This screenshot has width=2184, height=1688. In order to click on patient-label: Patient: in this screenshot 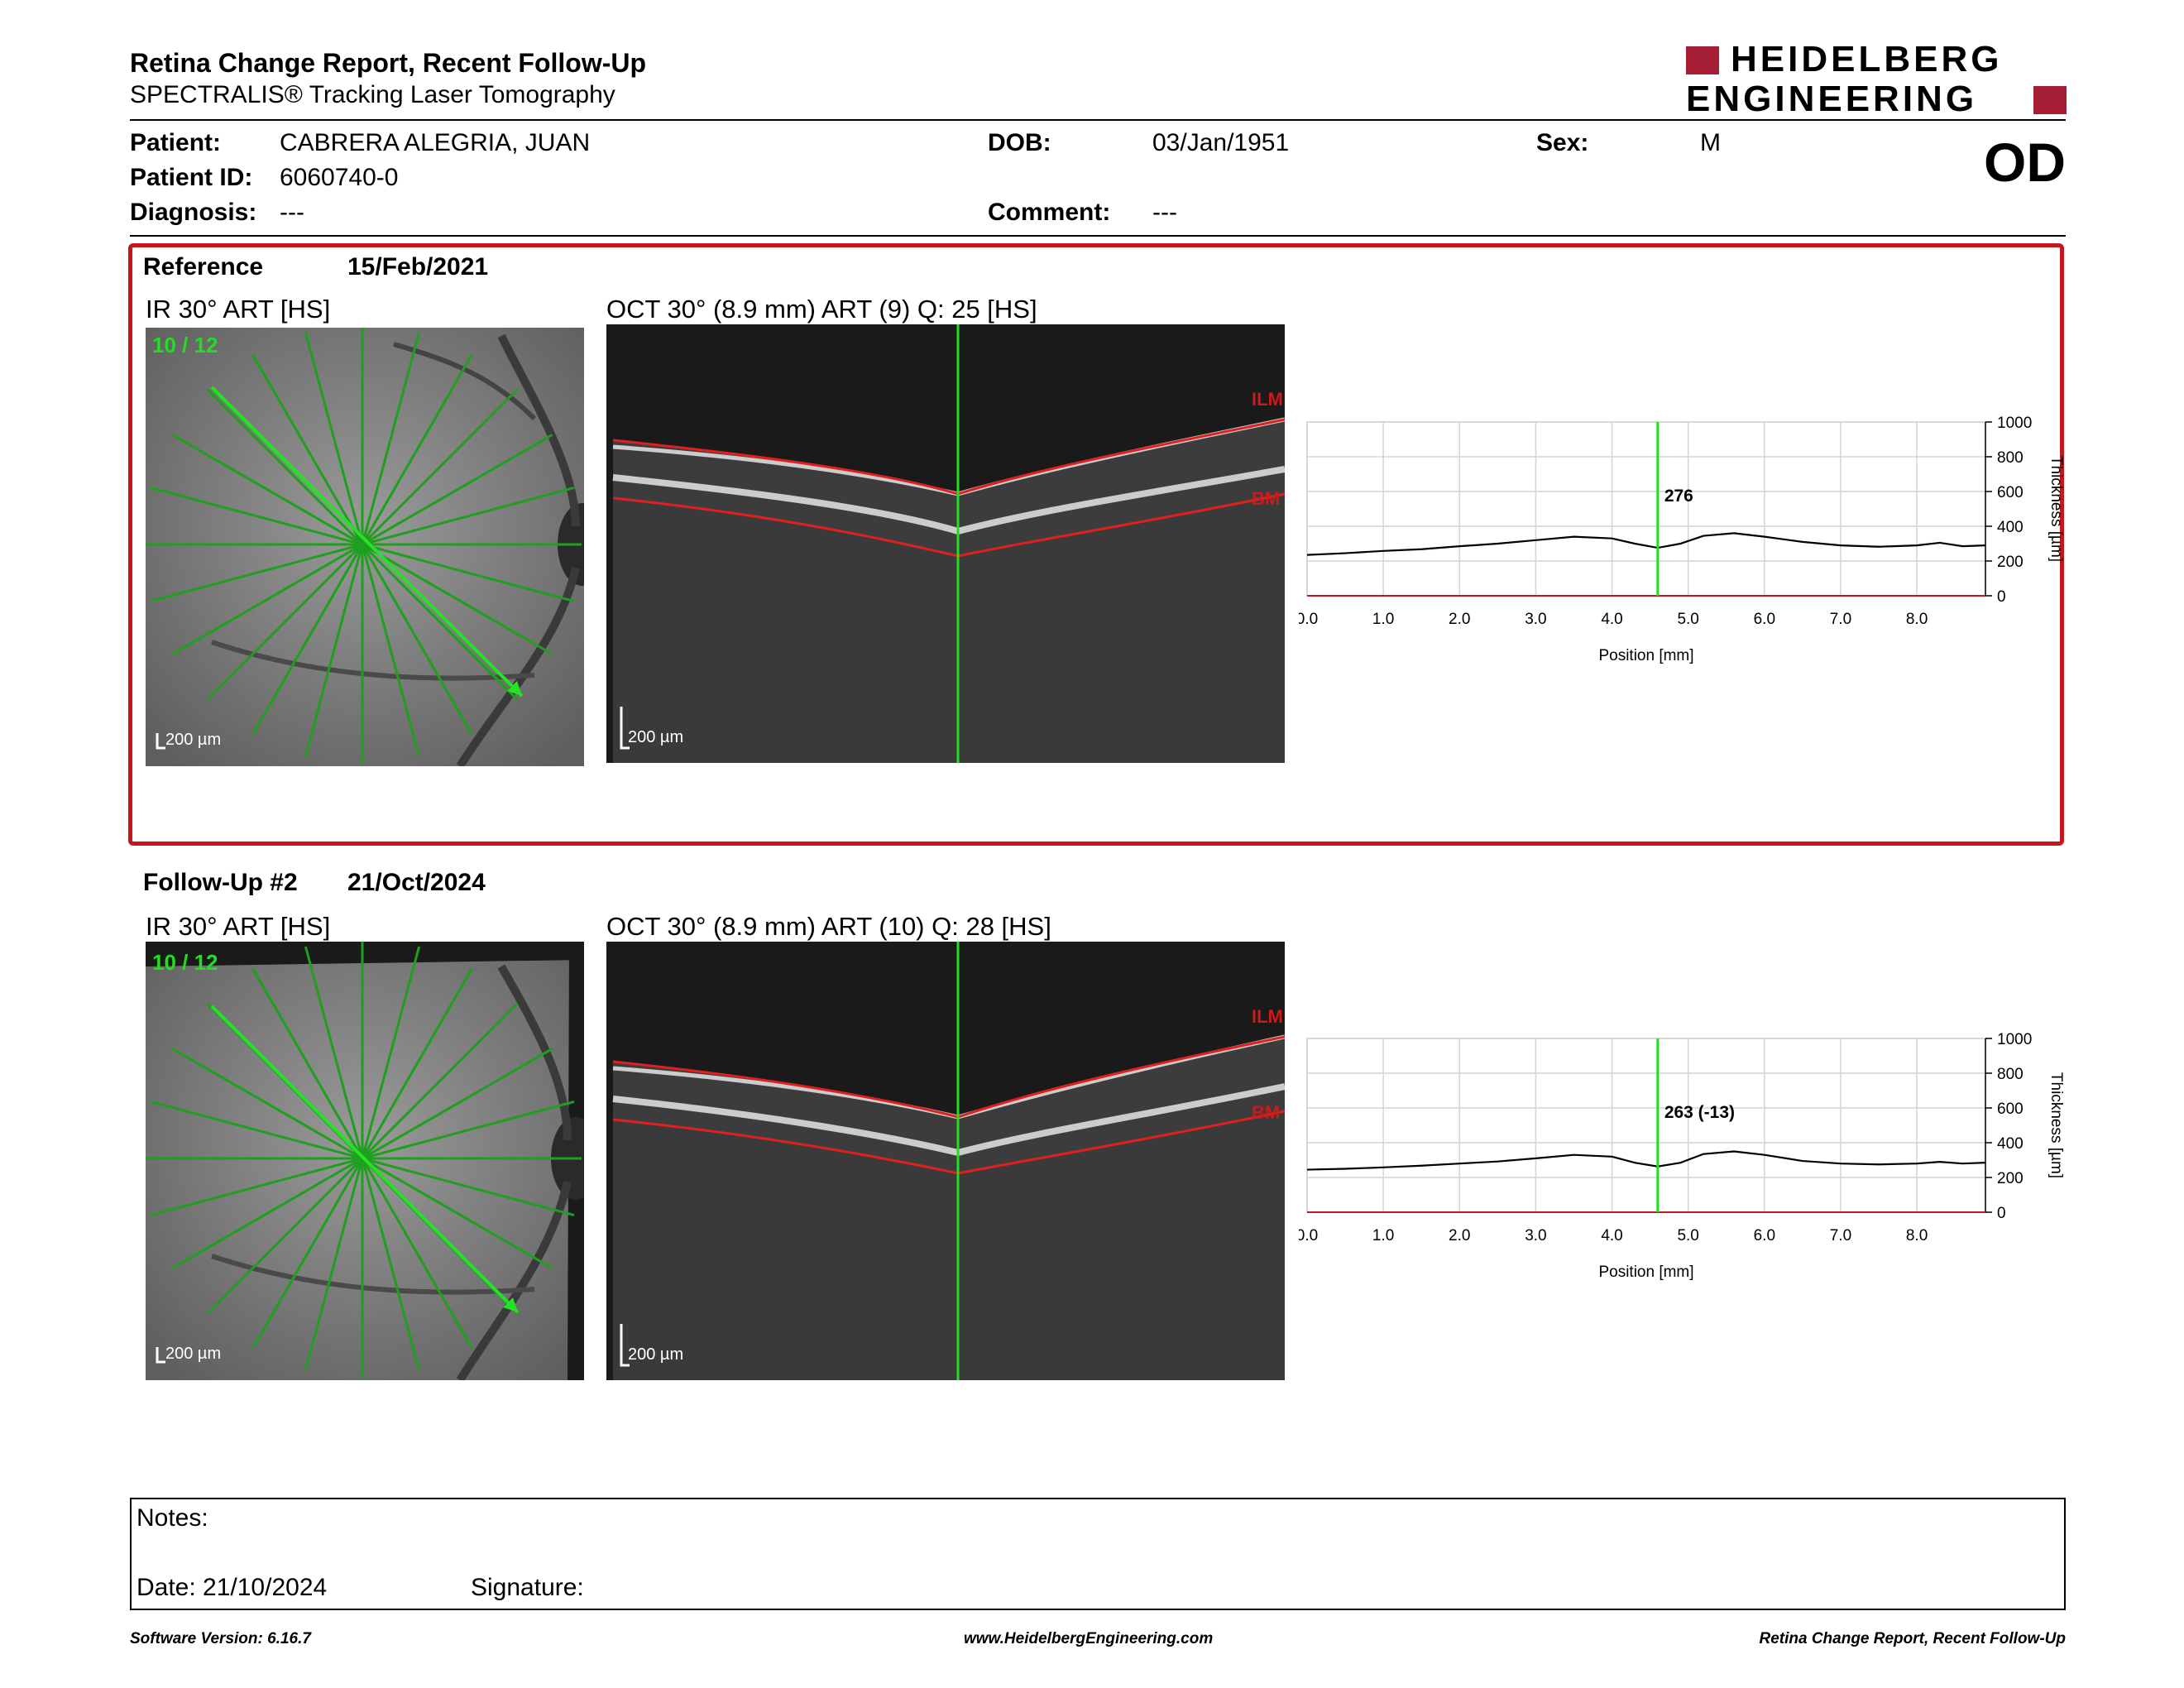, I will do `click(176, 142)`.